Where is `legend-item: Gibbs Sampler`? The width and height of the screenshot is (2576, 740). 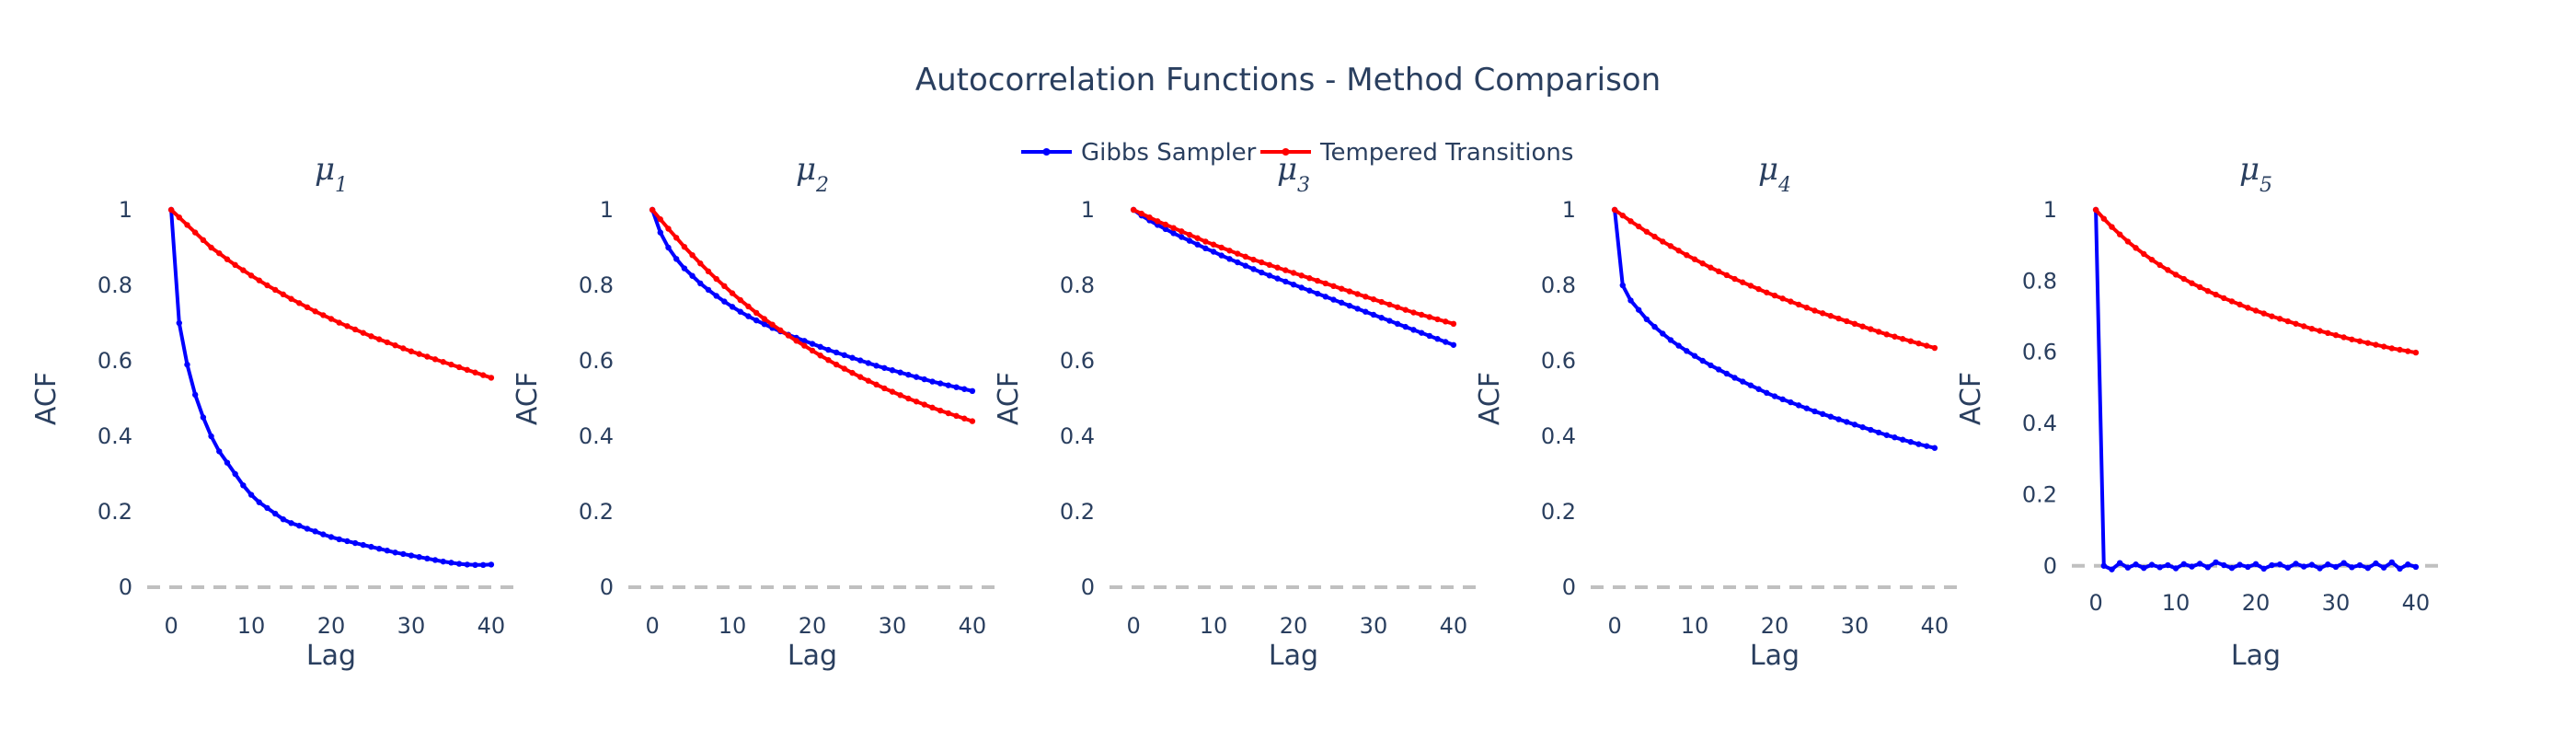
legend-item: Gibbs Sampler is located at coordinates (1139, 153).